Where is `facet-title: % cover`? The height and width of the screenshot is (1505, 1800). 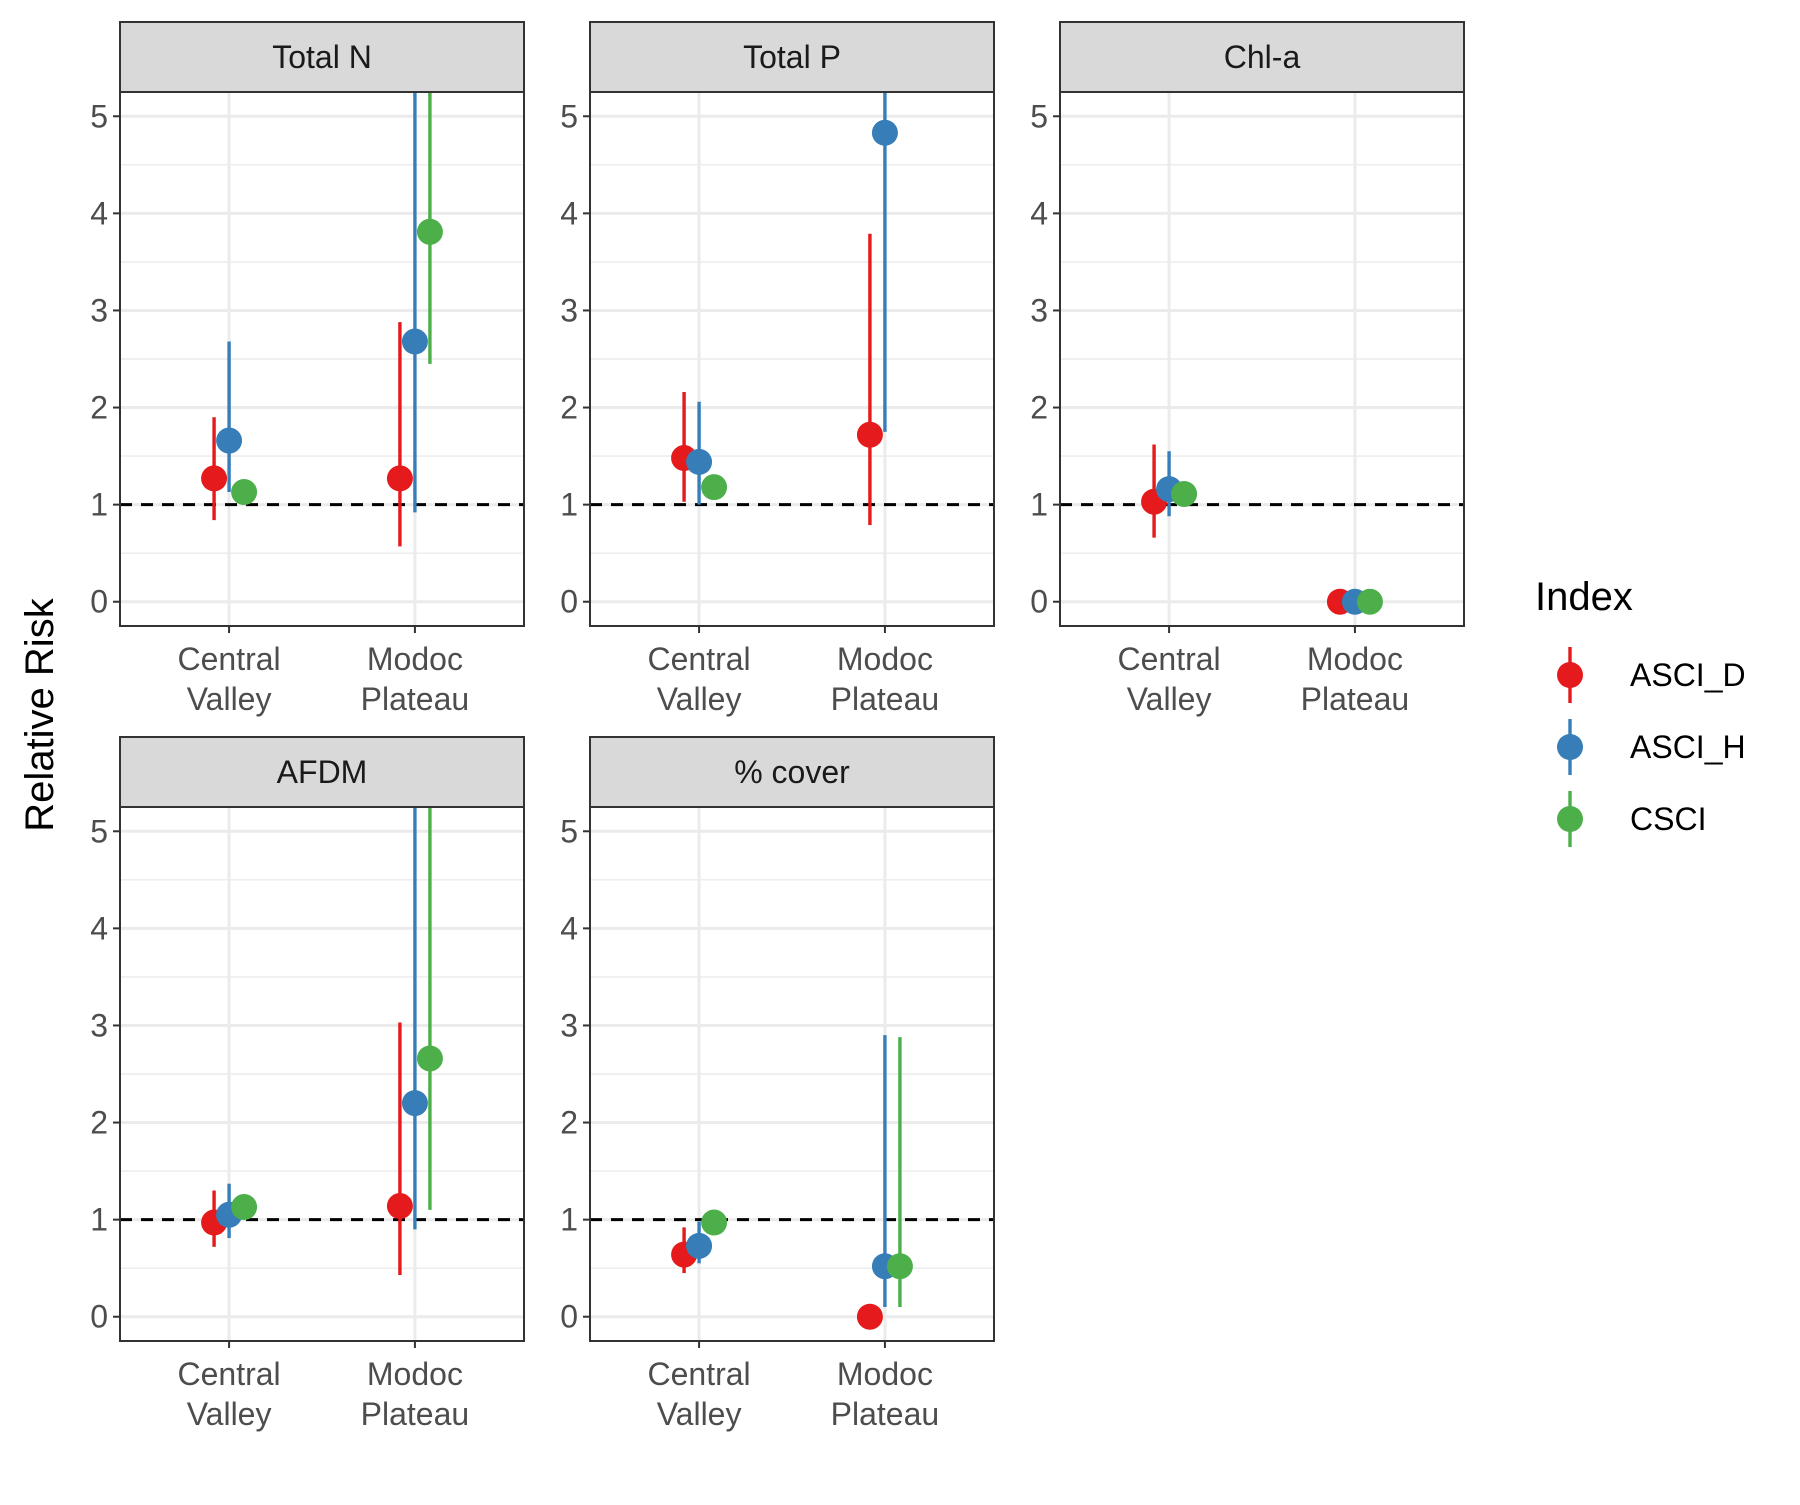 facet-title: % cover is located at coordinates (792, 772).